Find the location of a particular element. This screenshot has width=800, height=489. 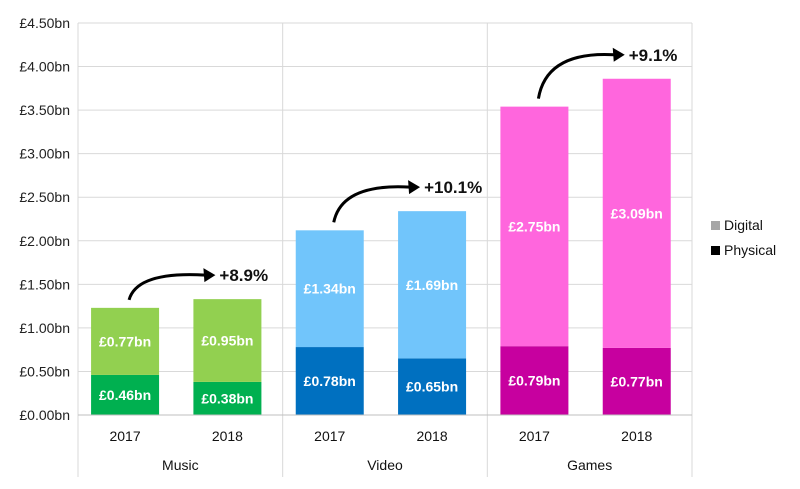

y-tick-label: £2.00bn is located at coordinates (44, 241).